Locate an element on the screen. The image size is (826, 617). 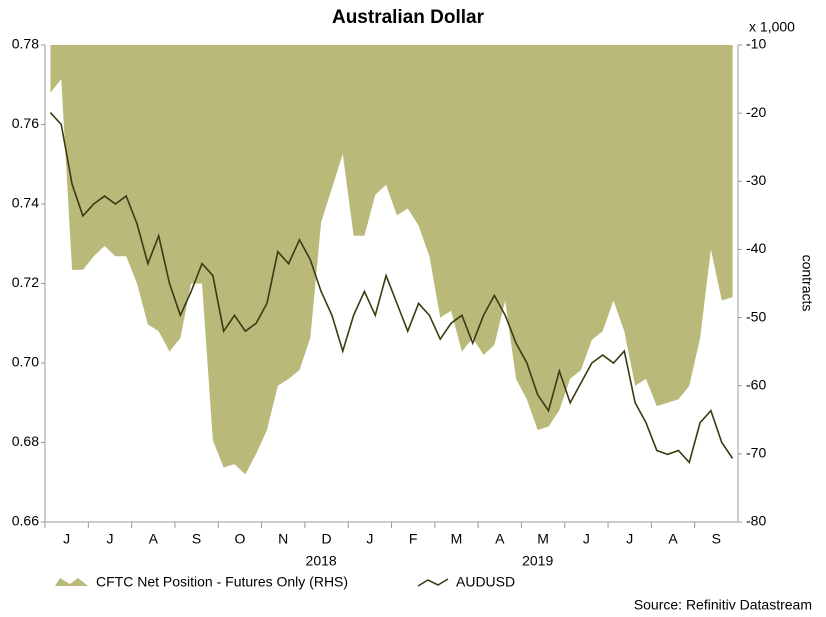
y-tick-label: 0.72 is located at coordinates (25, 282).